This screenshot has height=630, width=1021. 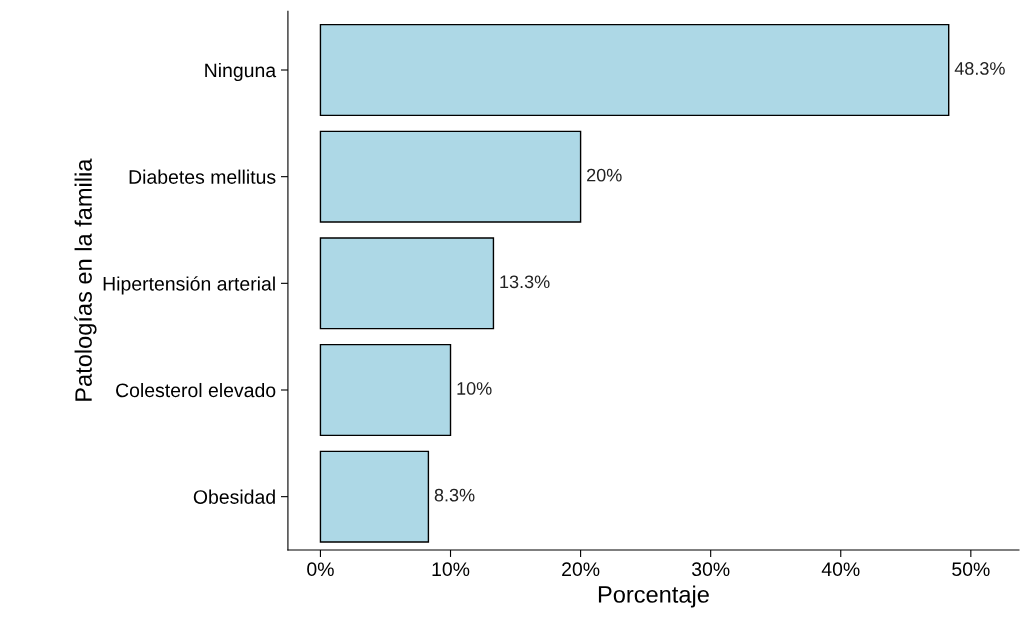 What do you see at coordinates (474, 388) in the screenshot?
I see `data-label: 10%` at bounding box center [474, 388].